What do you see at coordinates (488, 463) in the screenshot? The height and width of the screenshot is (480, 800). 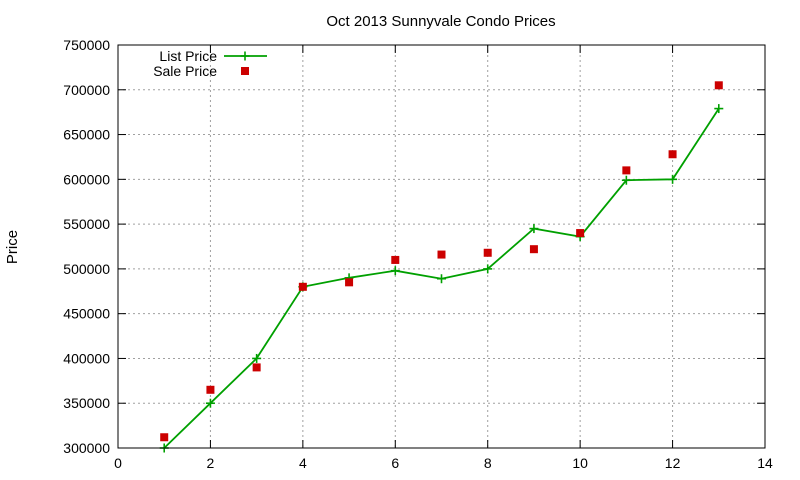 I see `x-tick-label: 8` at bounding box center [488, 463].